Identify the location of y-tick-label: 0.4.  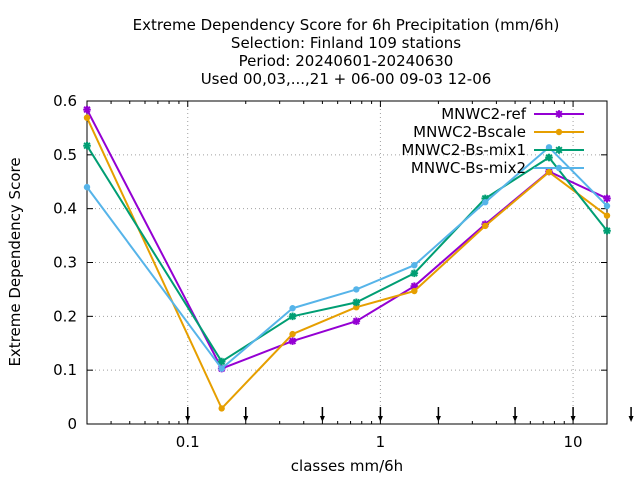
(65, 209).